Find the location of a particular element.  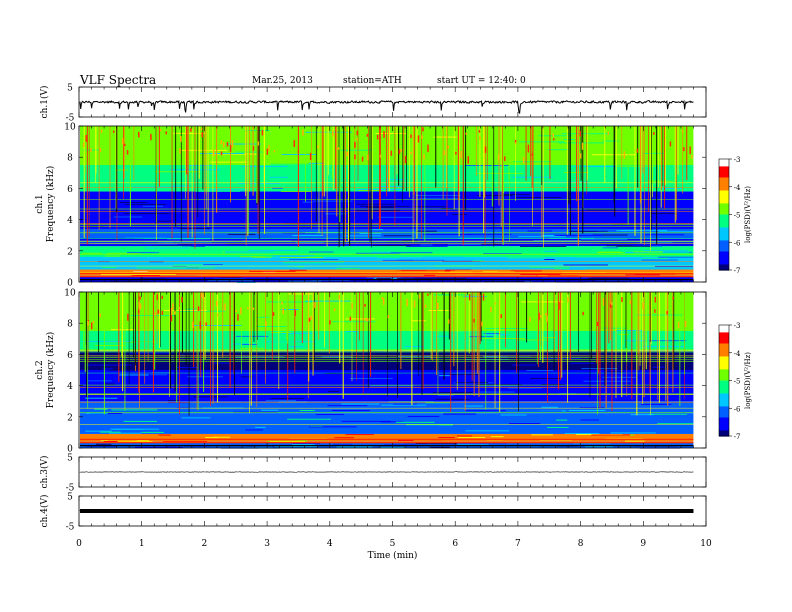

colorbar-tick-label: -5 is located at coordinates (737, 216).